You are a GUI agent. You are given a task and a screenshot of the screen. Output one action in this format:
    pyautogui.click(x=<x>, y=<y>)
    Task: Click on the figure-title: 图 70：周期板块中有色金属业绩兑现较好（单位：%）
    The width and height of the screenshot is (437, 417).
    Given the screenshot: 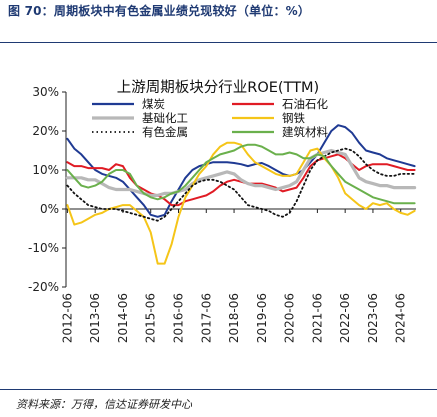 What is the action you would take?
    pyautogui.click(x=159, y=11)
    